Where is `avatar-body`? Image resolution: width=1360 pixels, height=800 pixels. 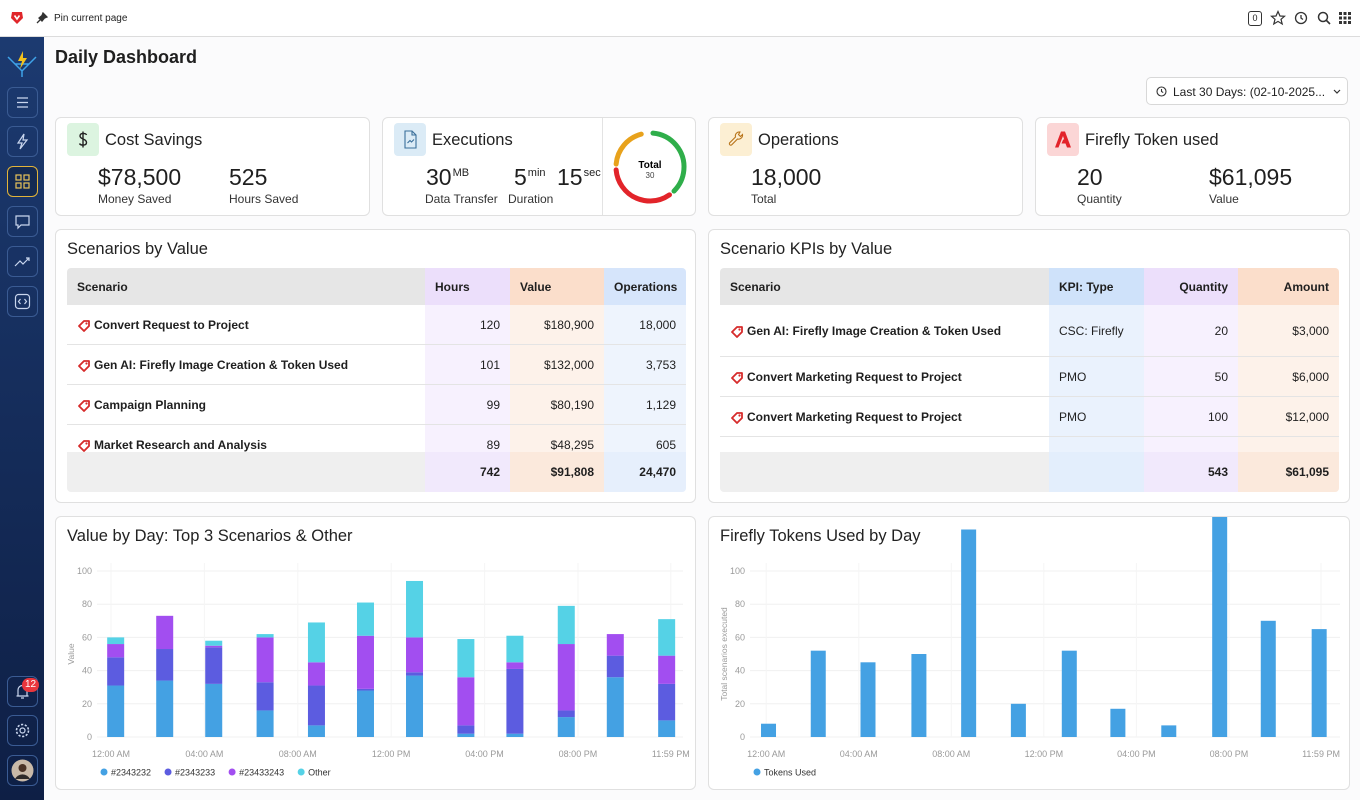
avatar-body is located at coordinates (22, 776).